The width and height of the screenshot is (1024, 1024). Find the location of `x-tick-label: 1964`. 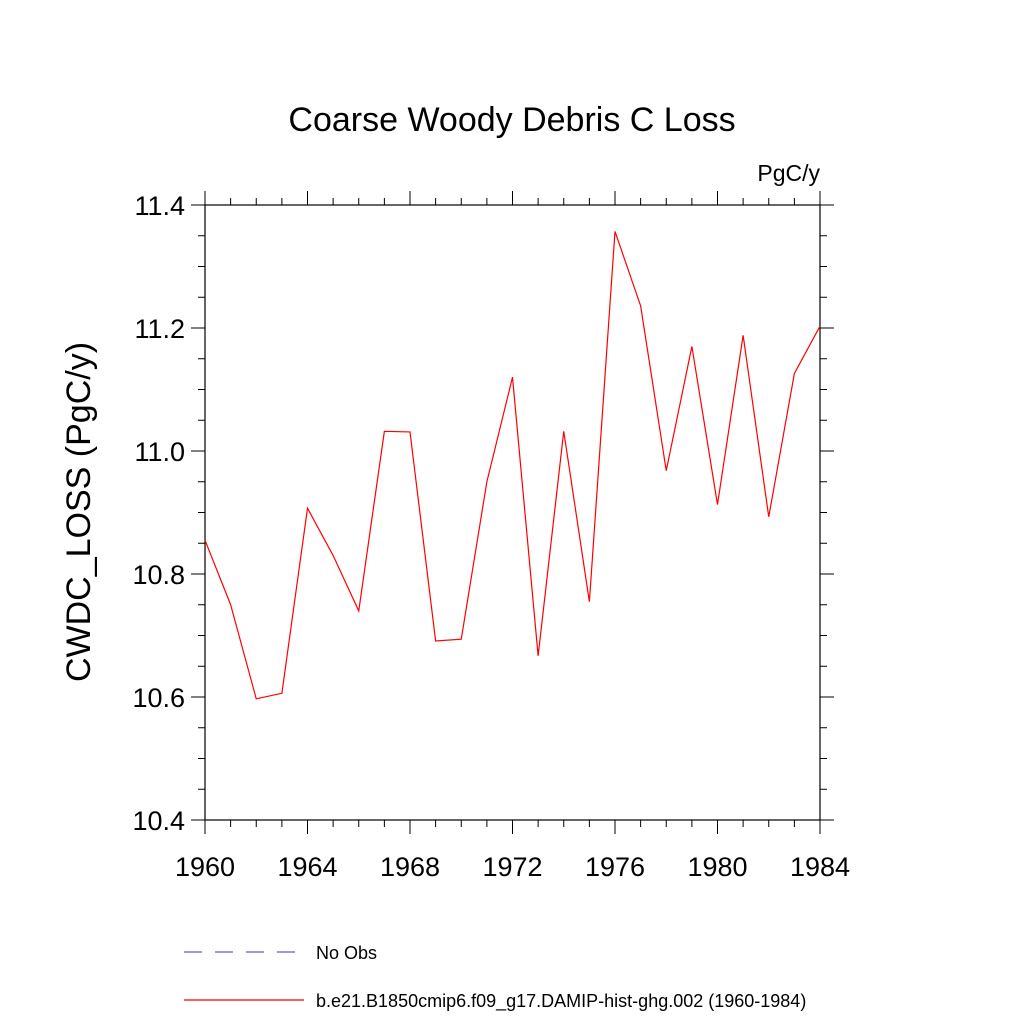

x-tick-label: 1964 is located at coordinates (307, 867).